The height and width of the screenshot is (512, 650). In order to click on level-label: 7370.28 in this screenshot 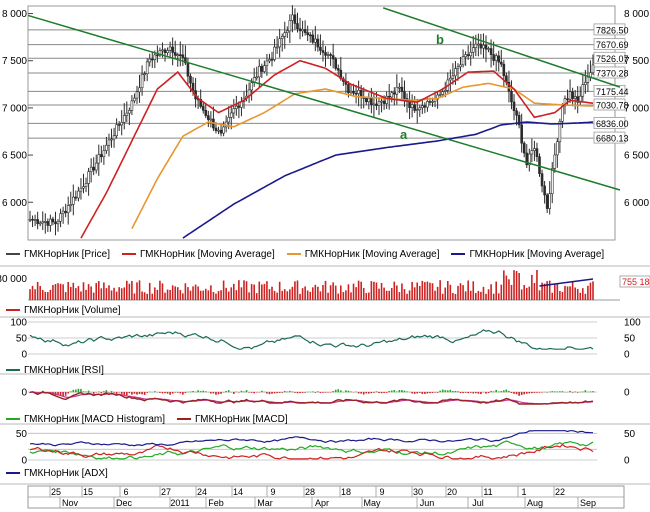, I will do `click(612, 73)`.